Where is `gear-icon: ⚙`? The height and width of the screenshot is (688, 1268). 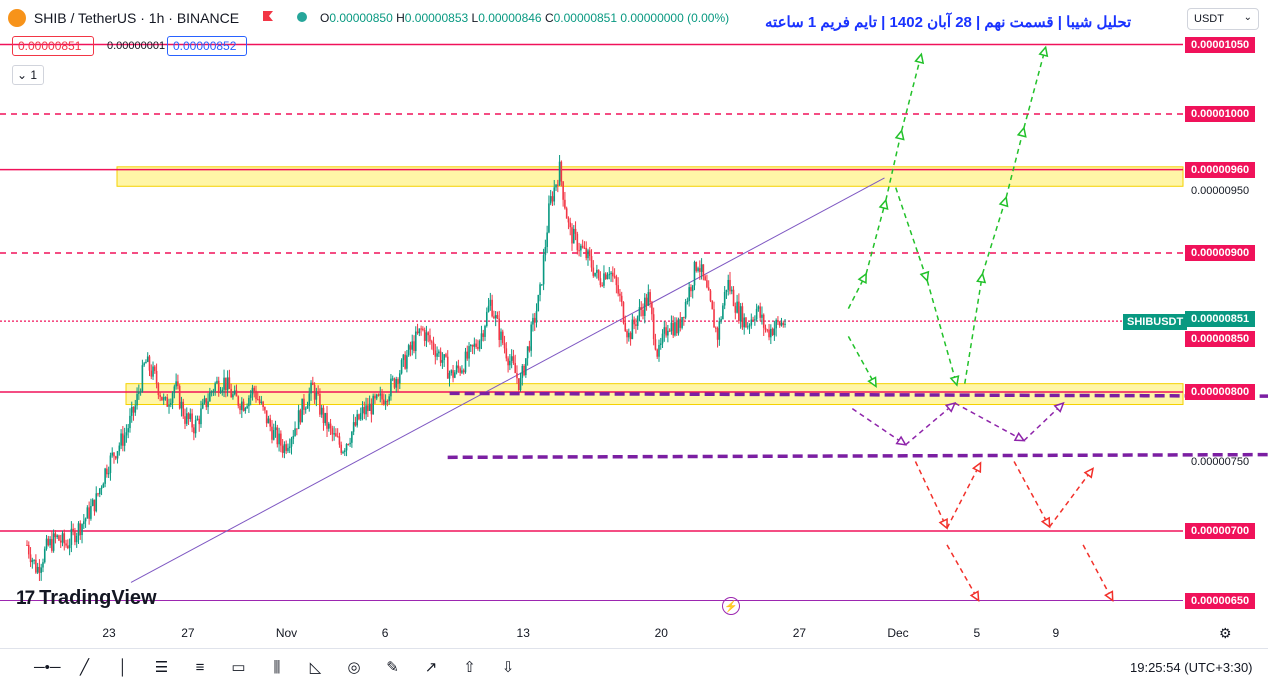 gear-icon: ⚙ is located at coordinates (1225, 633).